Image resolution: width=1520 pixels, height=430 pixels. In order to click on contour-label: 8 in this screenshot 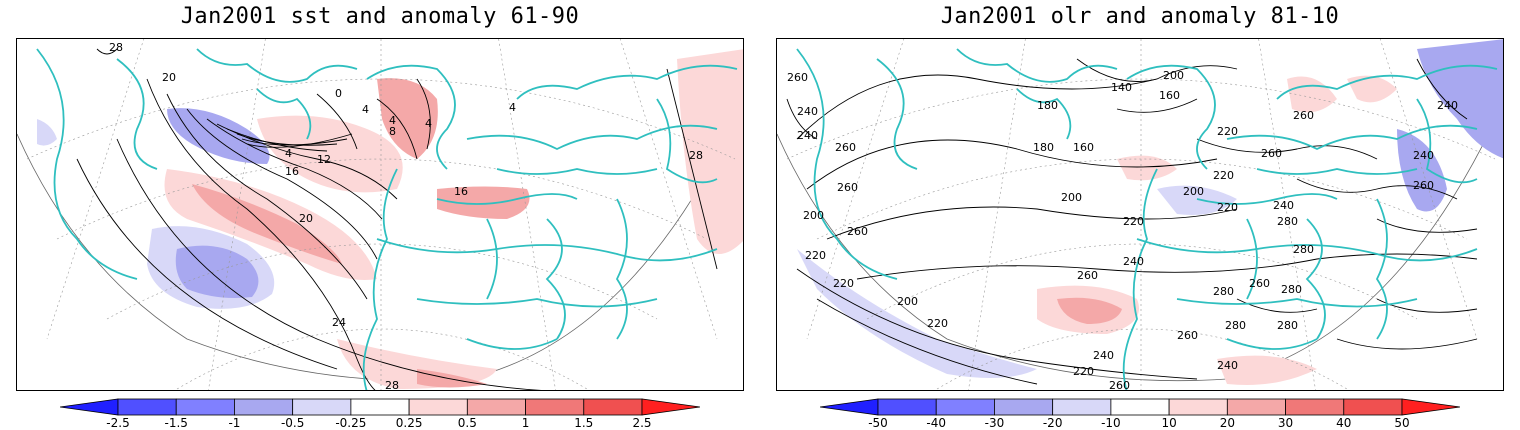, I will do `click(392, 131)`.